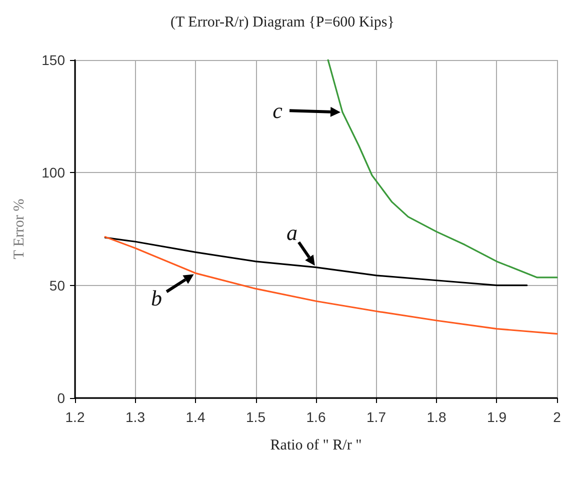  Describe the element at coordinates (61, 398) in the screenshot. I see `y-tick-label: 0` at that location.